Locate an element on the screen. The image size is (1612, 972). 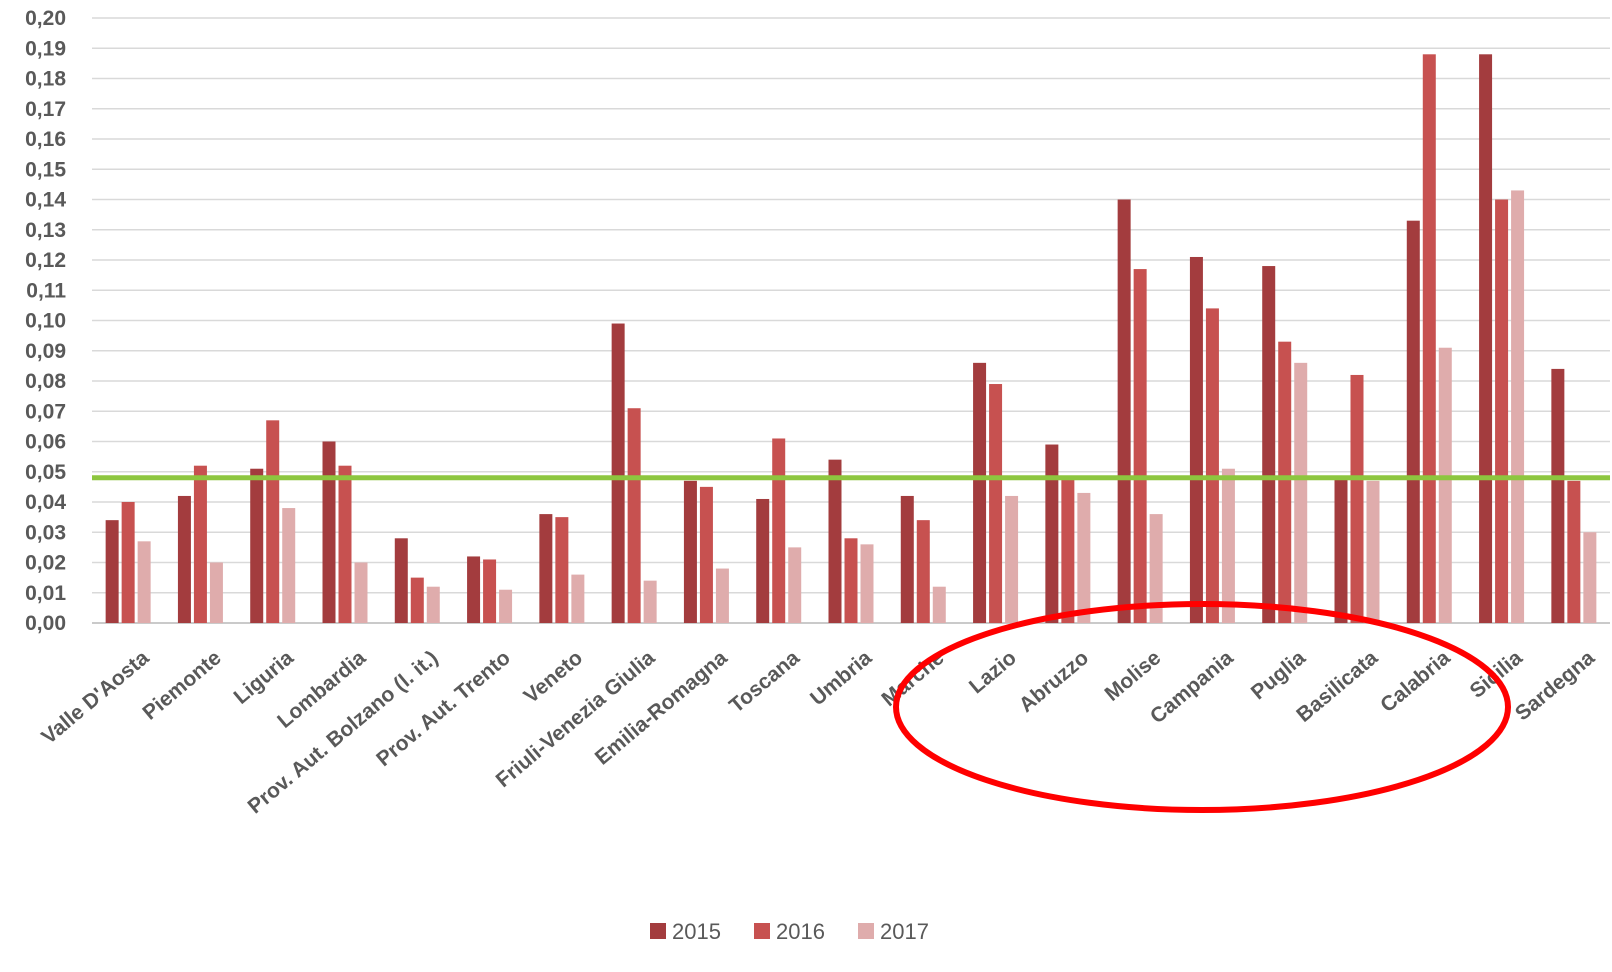
x-tick-label: Sardegna is located at coordinates (1555, 685).